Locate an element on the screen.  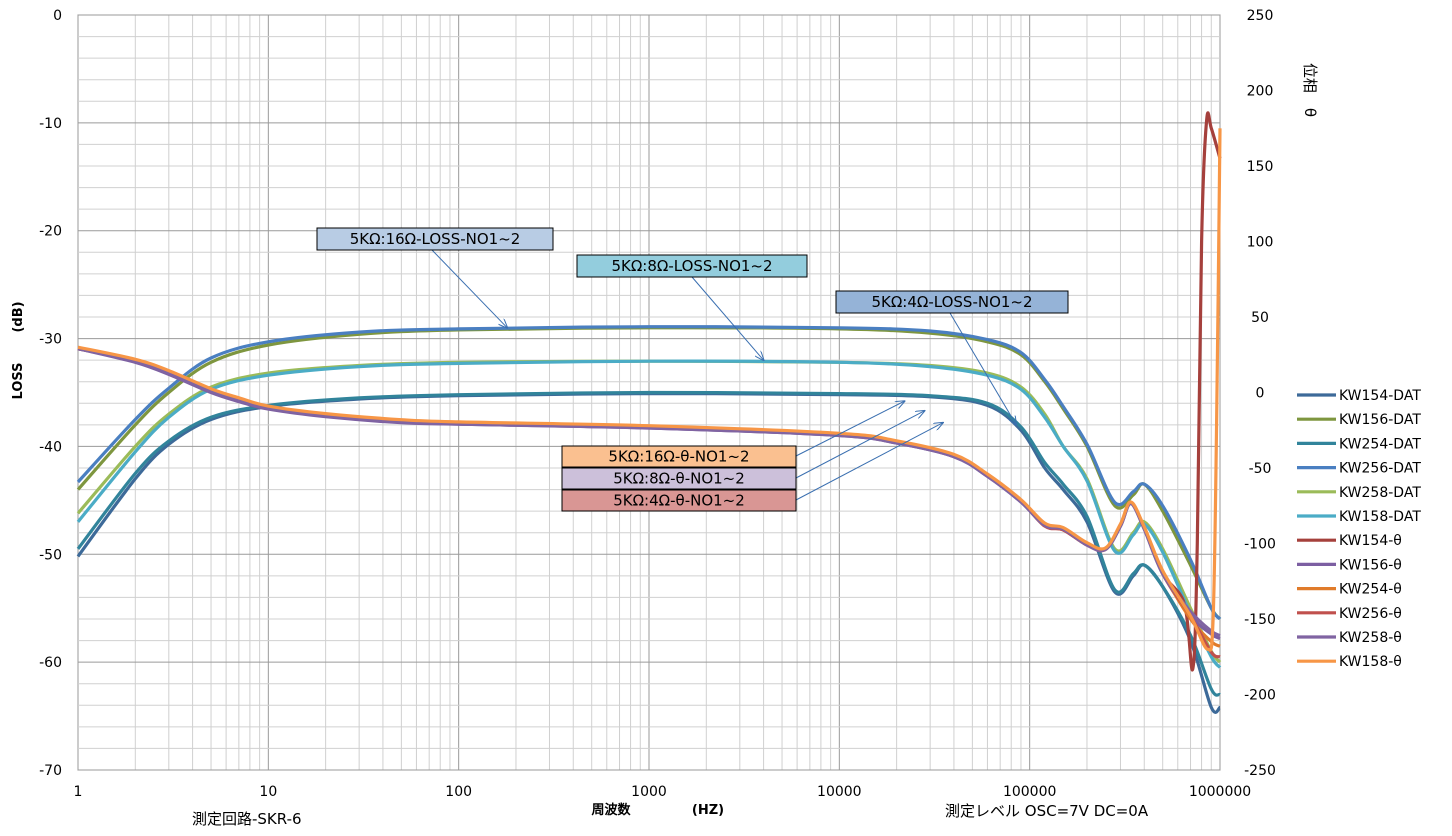
legend-label-0: KW154-DAT is located at coordinates (1380, 396).